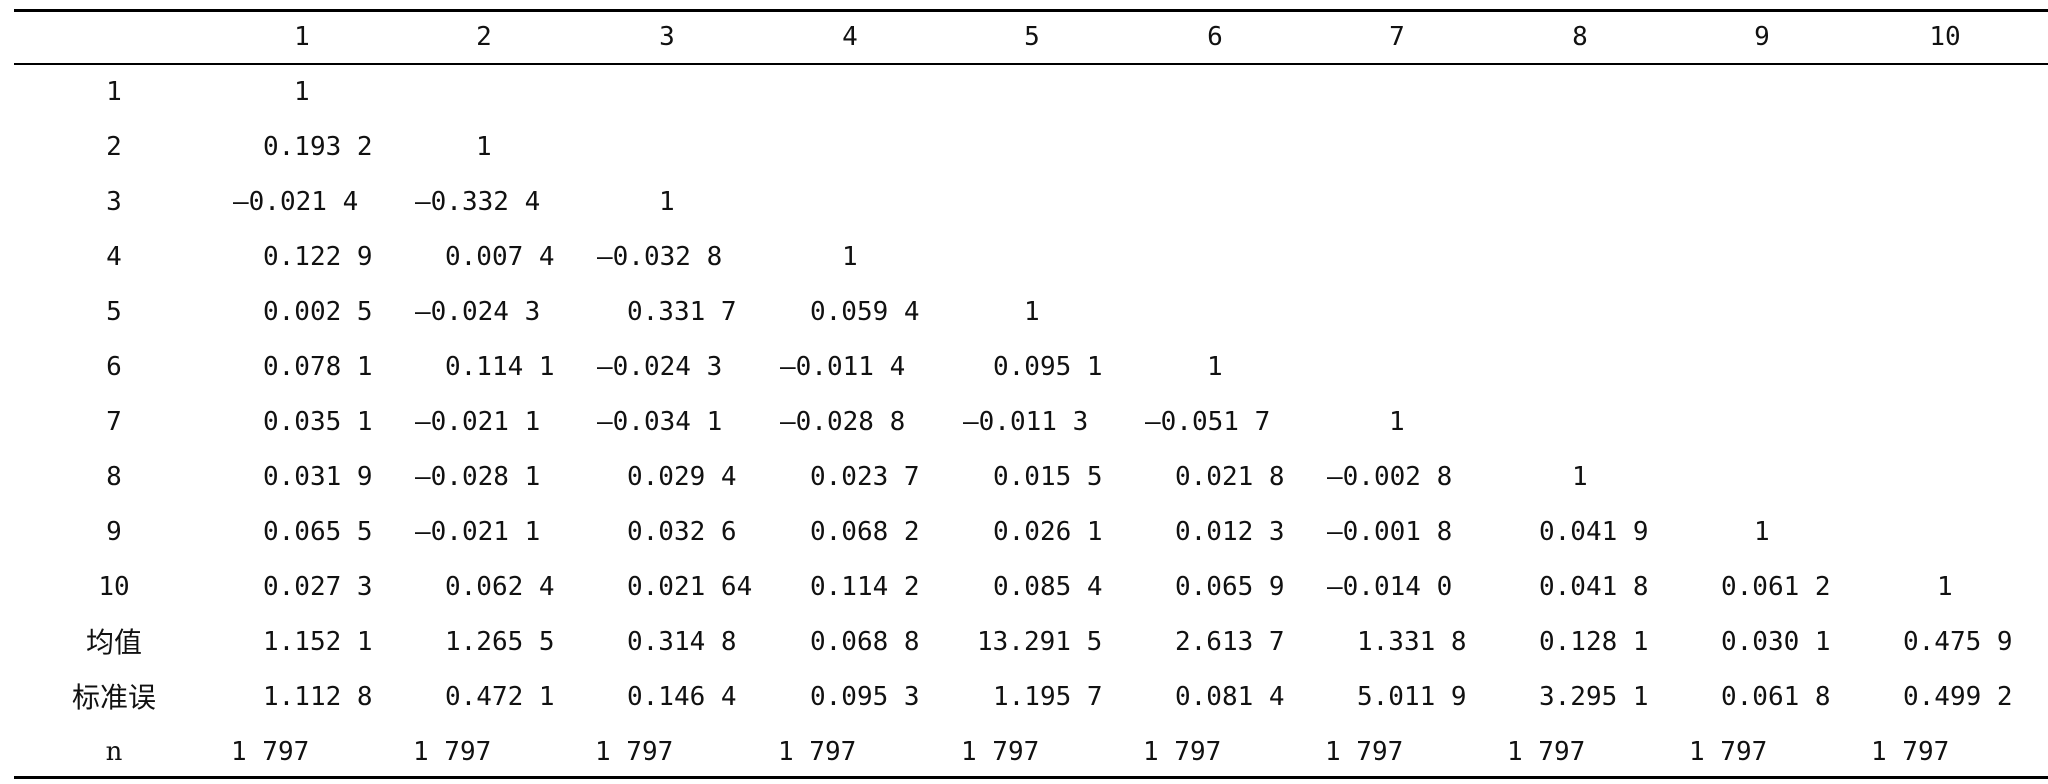 The width and height of the screenshot is (2048, 784). I want to click on table-cell: 0.095 3, so click(865, 697).